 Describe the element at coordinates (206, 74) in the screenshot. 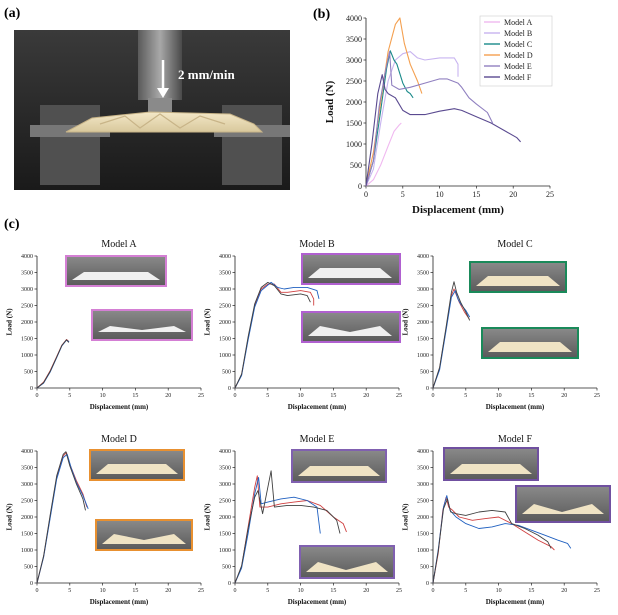

I see `speed-label: 2 mm/min` at that location.